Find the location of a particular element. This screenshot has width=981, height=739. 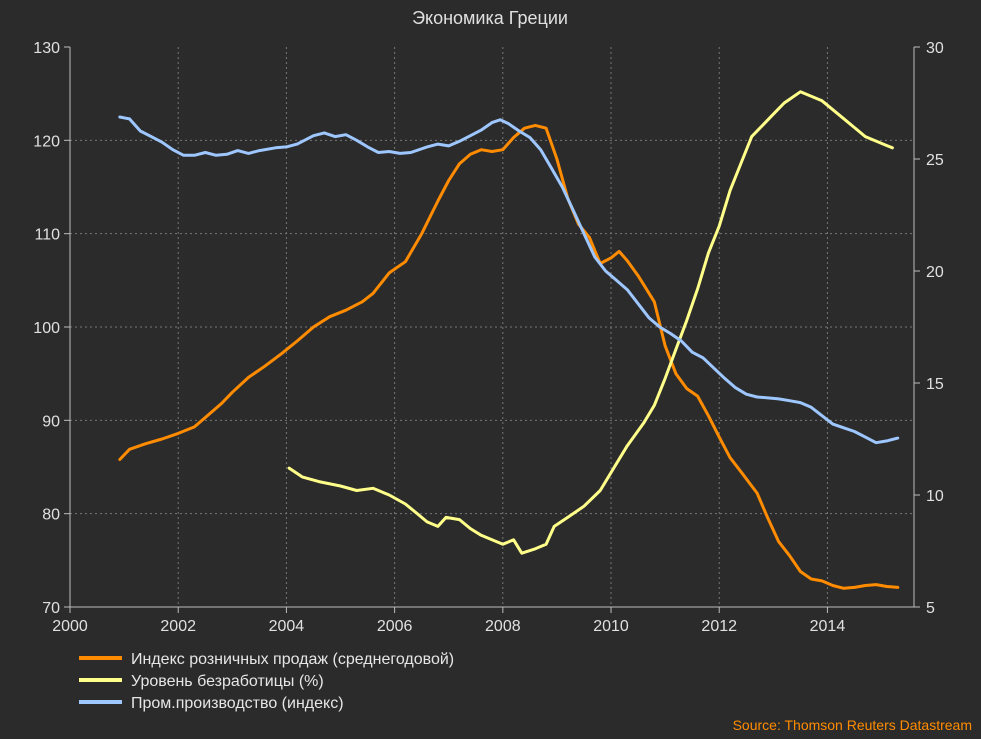

y-right-tick-label: 10 is located at coordinates (935, 496).